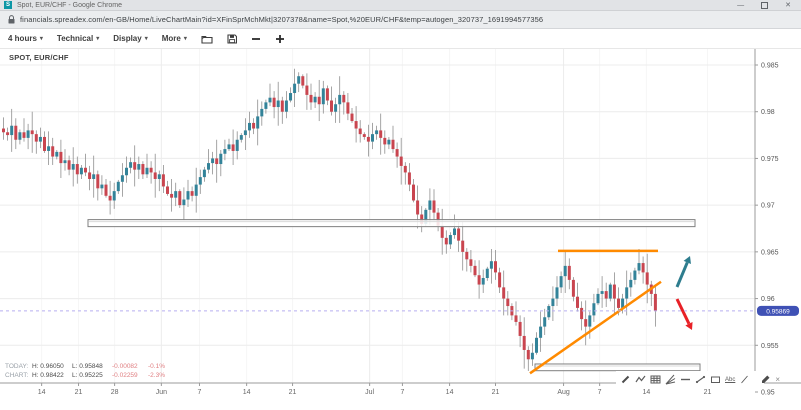  Describe the element at coordinates (595, 327) in the screenshot. I see `orange-trendline` at that location.